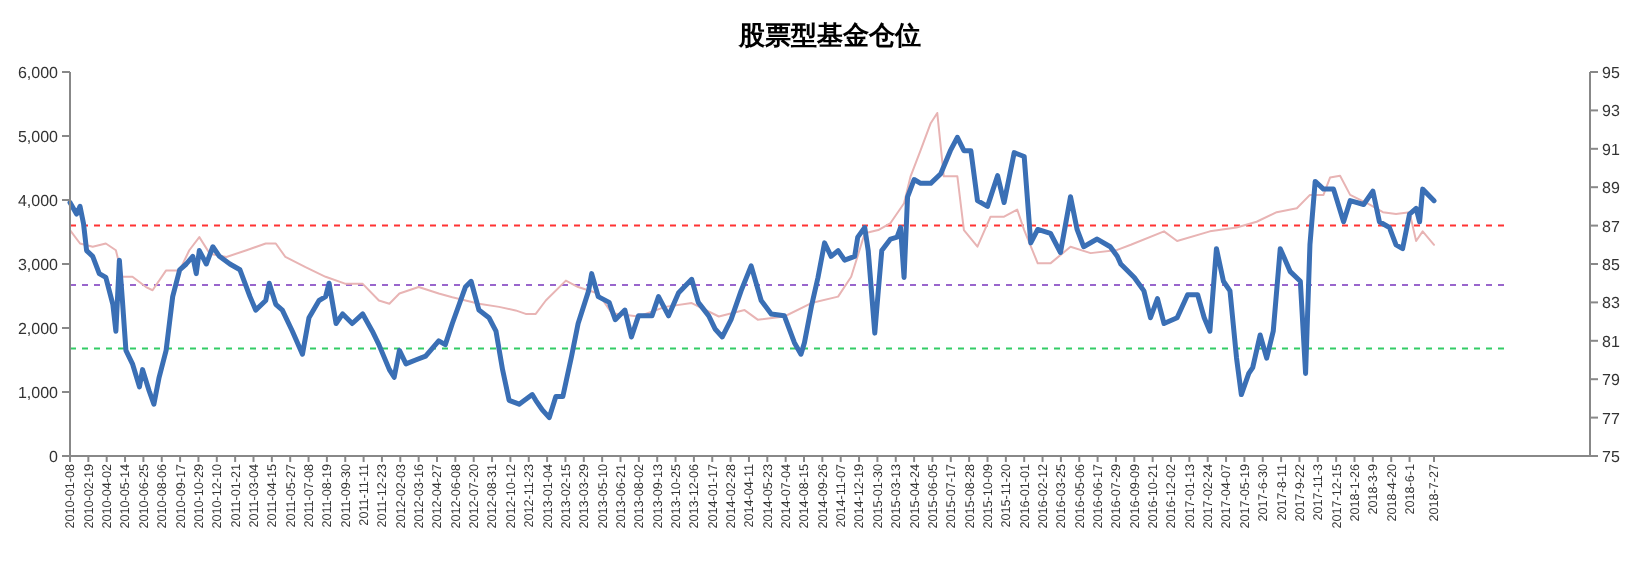  What do you see at coordinates (1611, 418) in the screenshot?
I see `y2-tick-label: 77` at bounding box center [1611, 418].